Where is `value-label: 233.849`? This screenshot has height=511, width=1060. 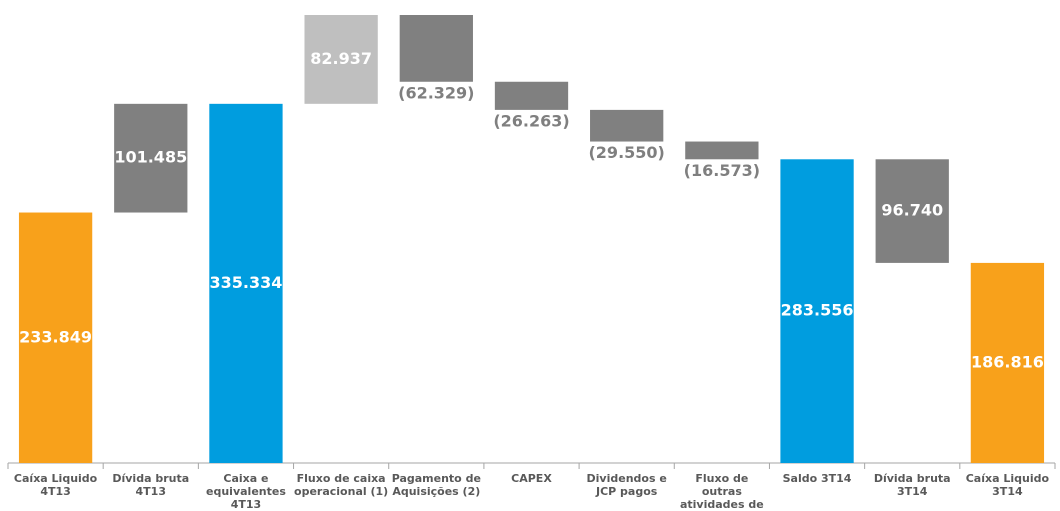 value-label: 233.849 is located at coordinates (55, 336).